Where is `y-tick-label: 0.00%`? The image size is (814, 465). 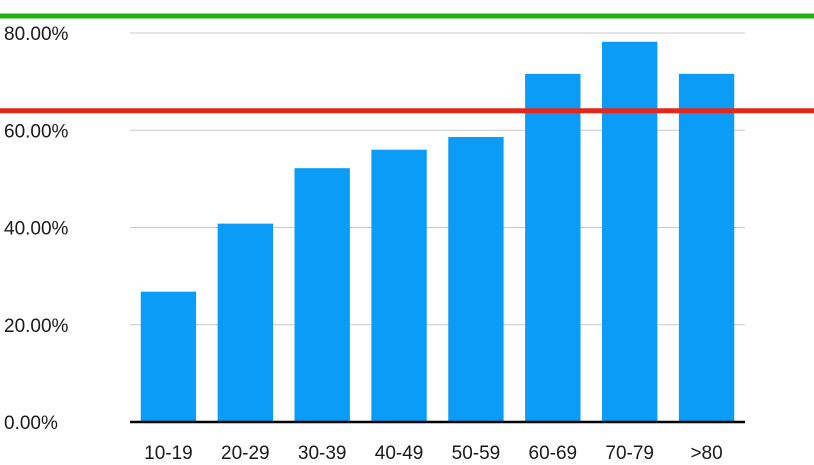
y-tick-label: 0.00% is located at coordinates (31, 423).